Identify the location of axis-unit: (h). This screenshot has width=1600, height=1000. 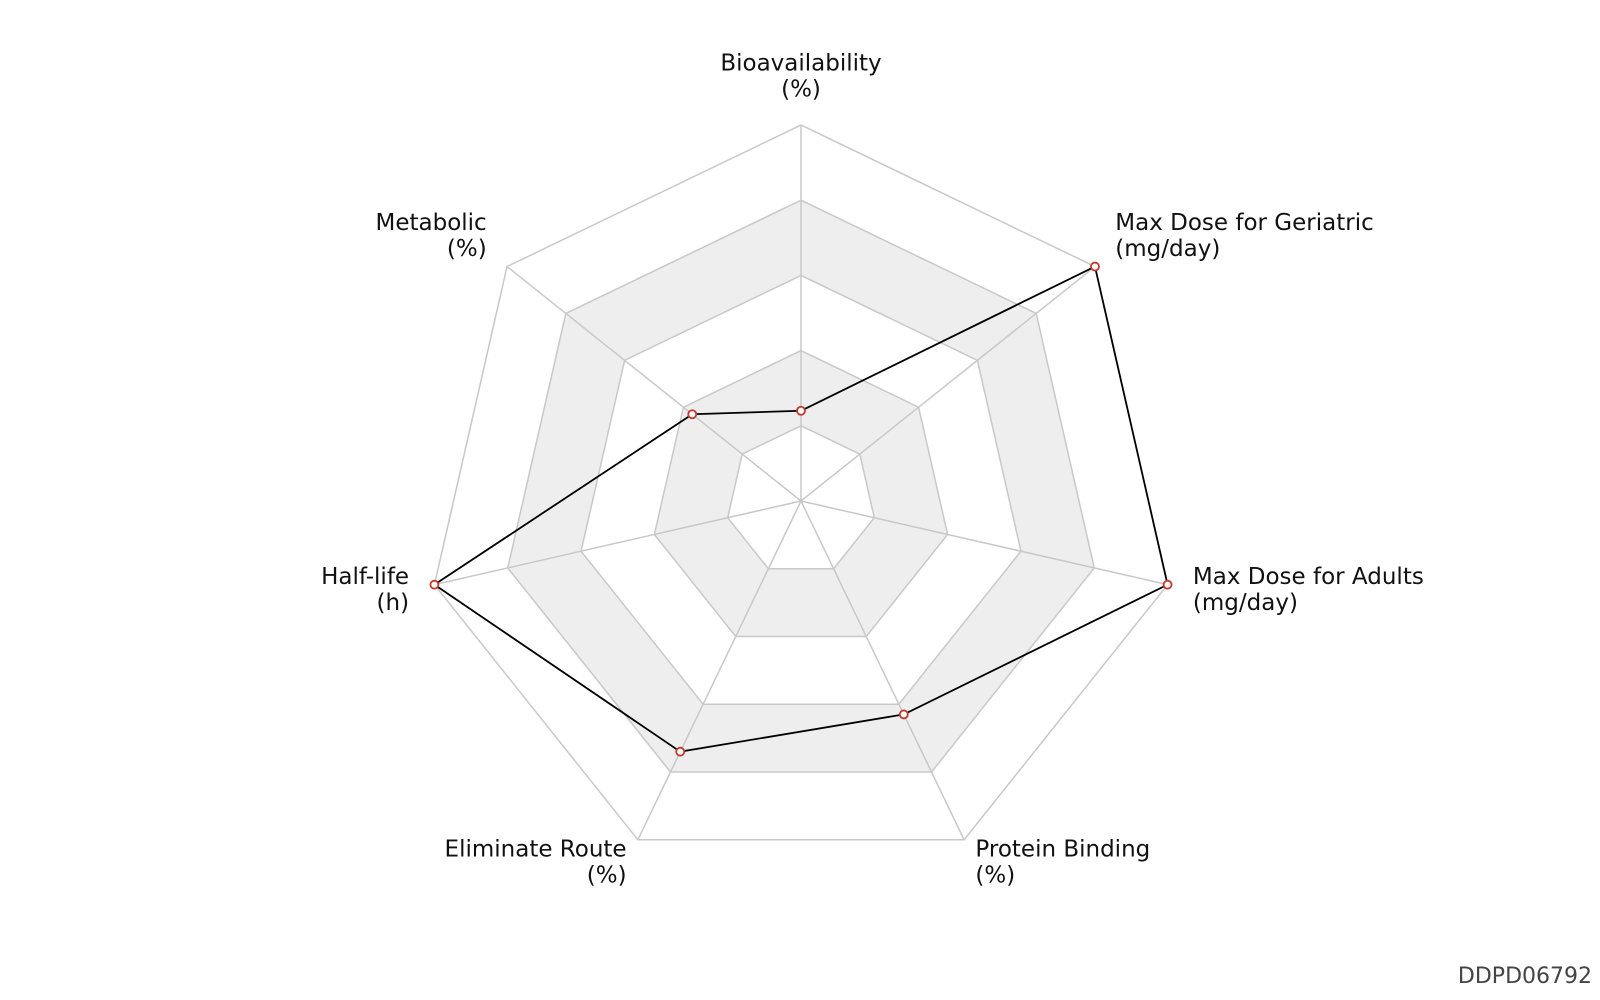
(393, 603).